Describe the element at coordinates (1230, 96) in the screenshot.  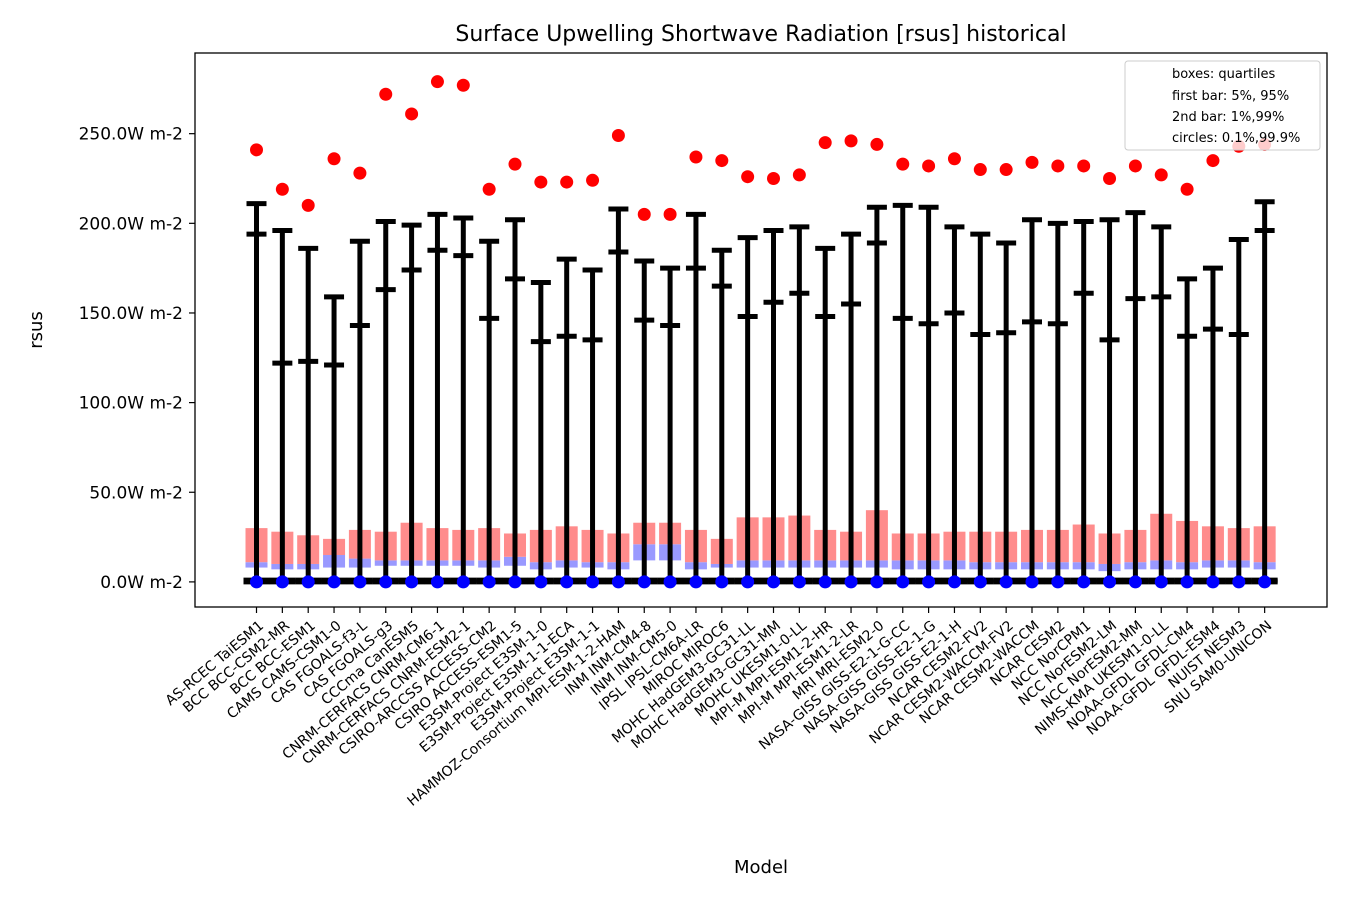
I see `legend-entry-first-bar: first bar: 5%, 95%` at that location.